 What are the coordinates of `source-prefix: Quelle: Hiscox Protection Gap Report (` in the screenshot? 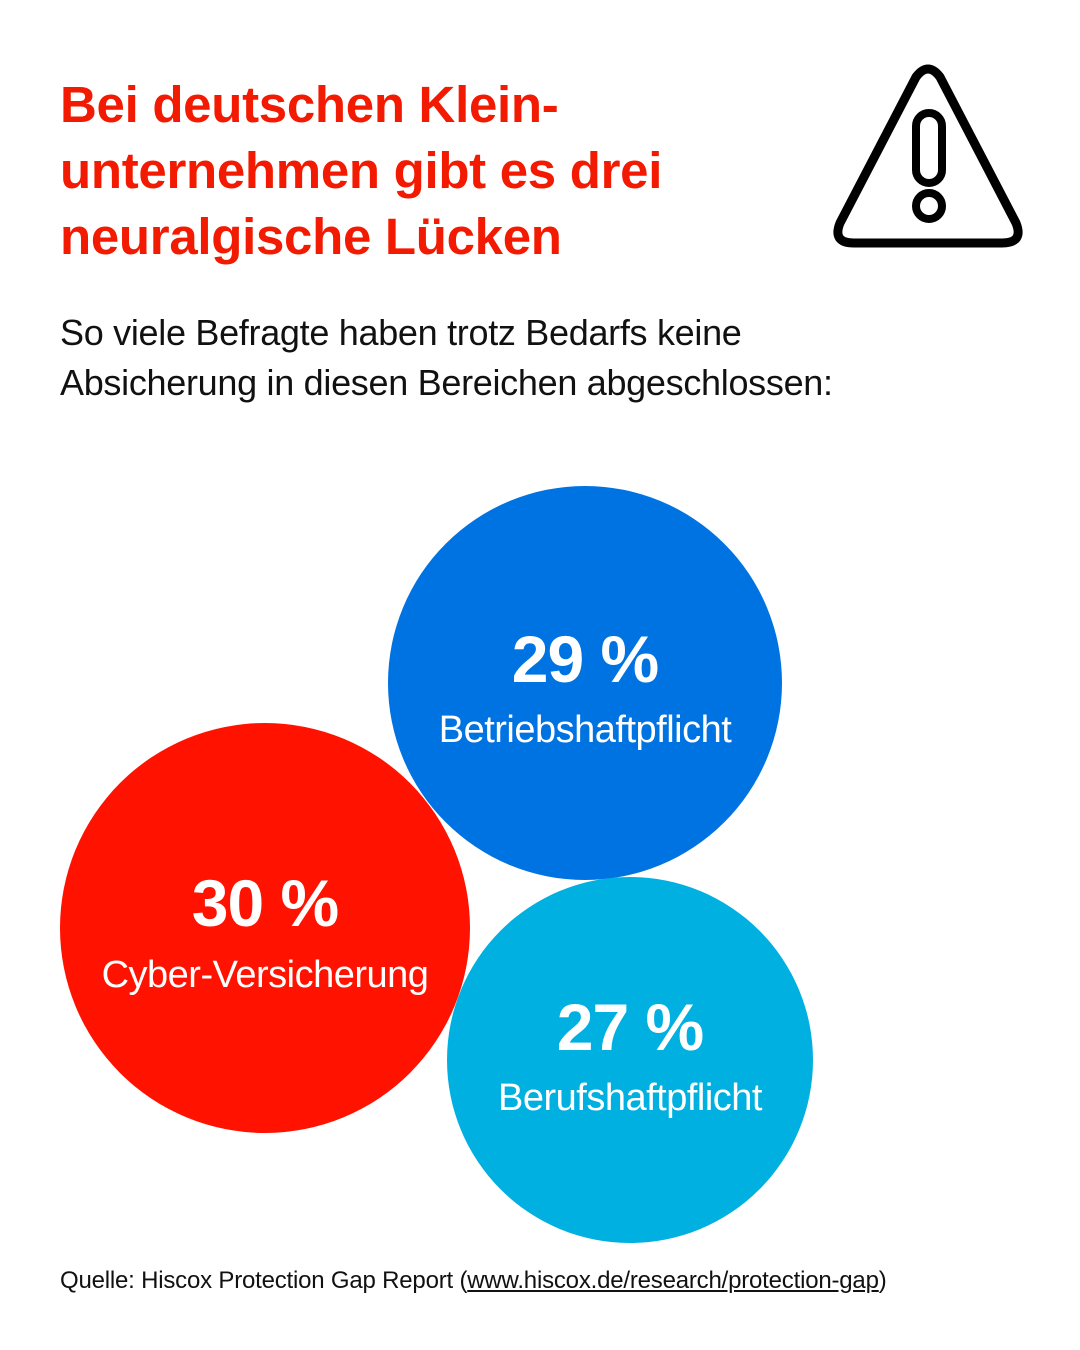 It's located at (264, 1280).